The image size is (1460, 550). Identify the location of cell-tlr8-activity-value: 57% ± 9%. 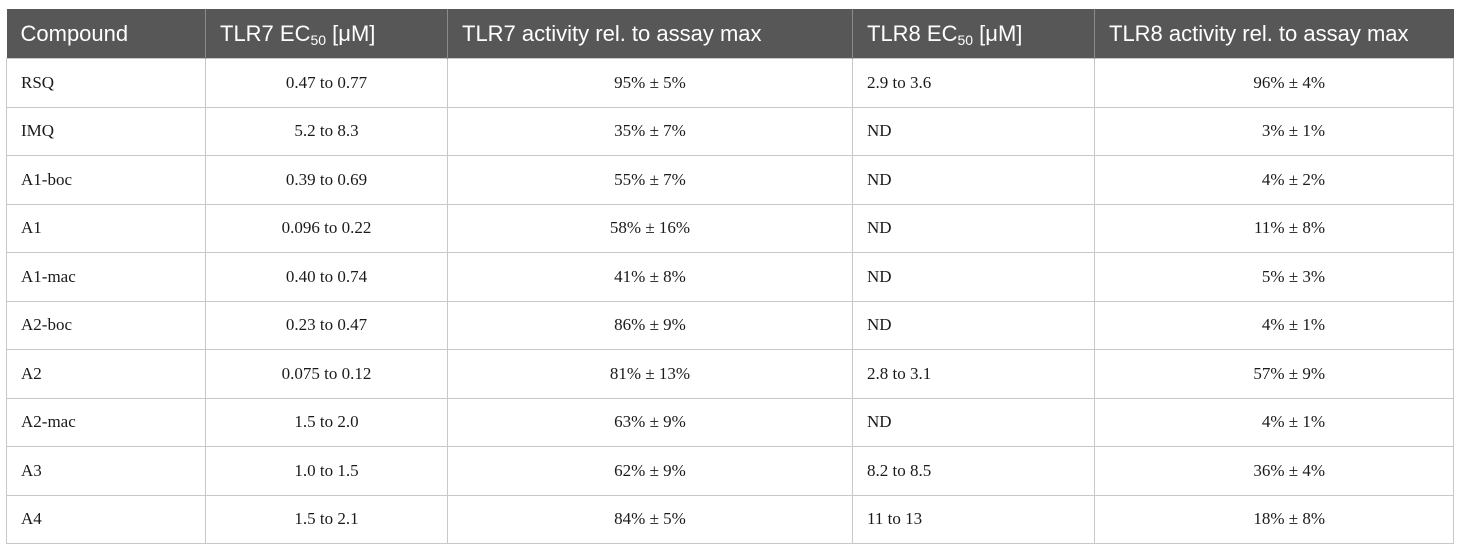
(1289, 373).